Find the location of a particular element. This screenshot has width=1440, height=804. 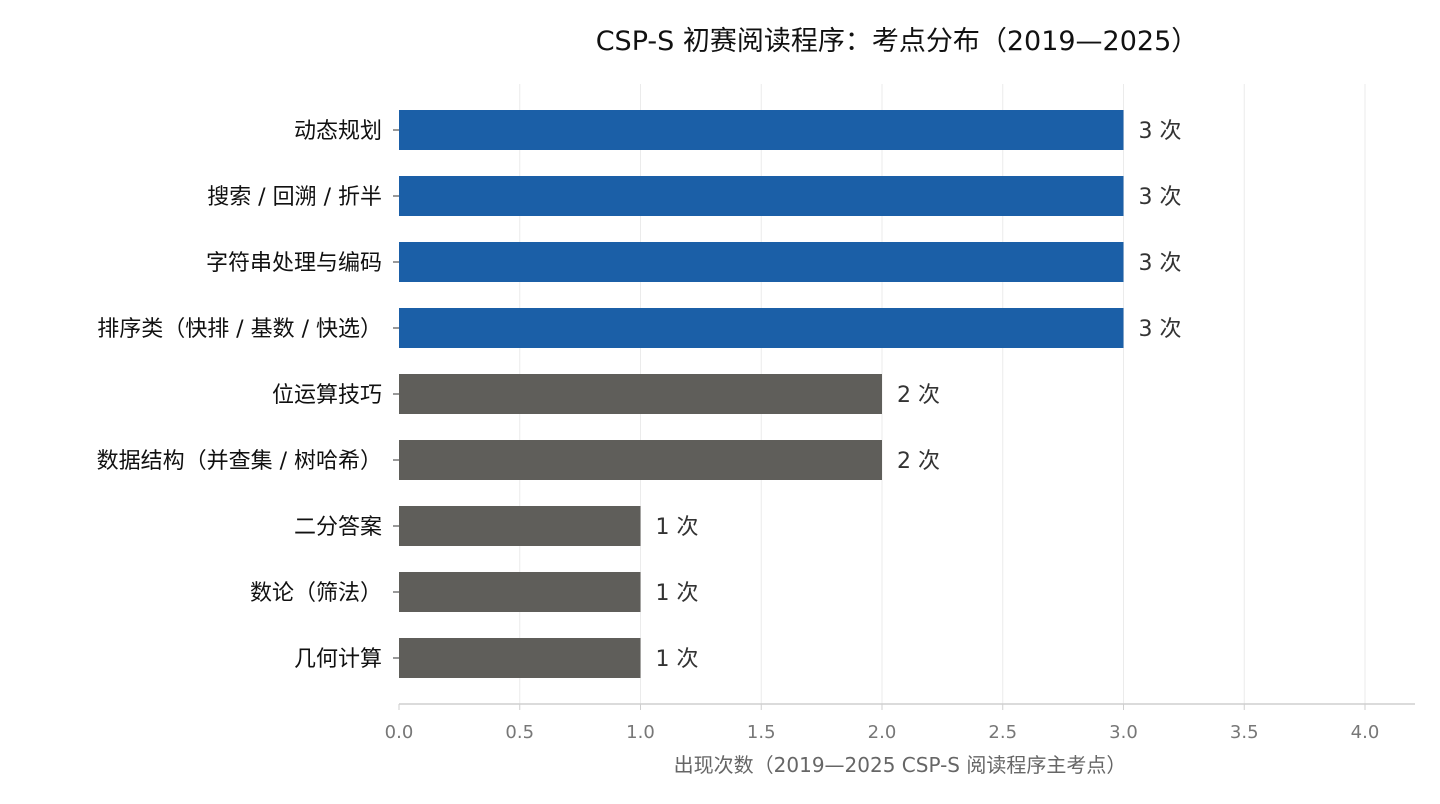

x-tick-label: 1.5 is located at coordinates (761, 732).